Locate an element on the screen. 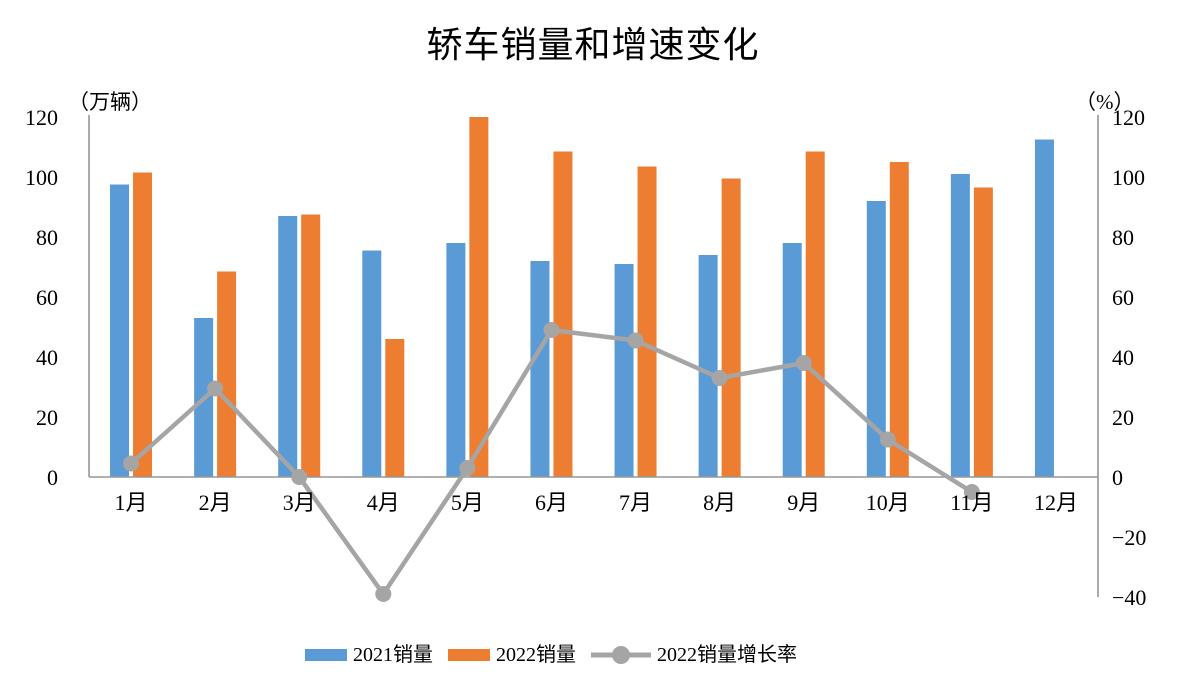  legend: 2021销量 2022销量 2022销量增长率 is located at coordinates (551, 655).